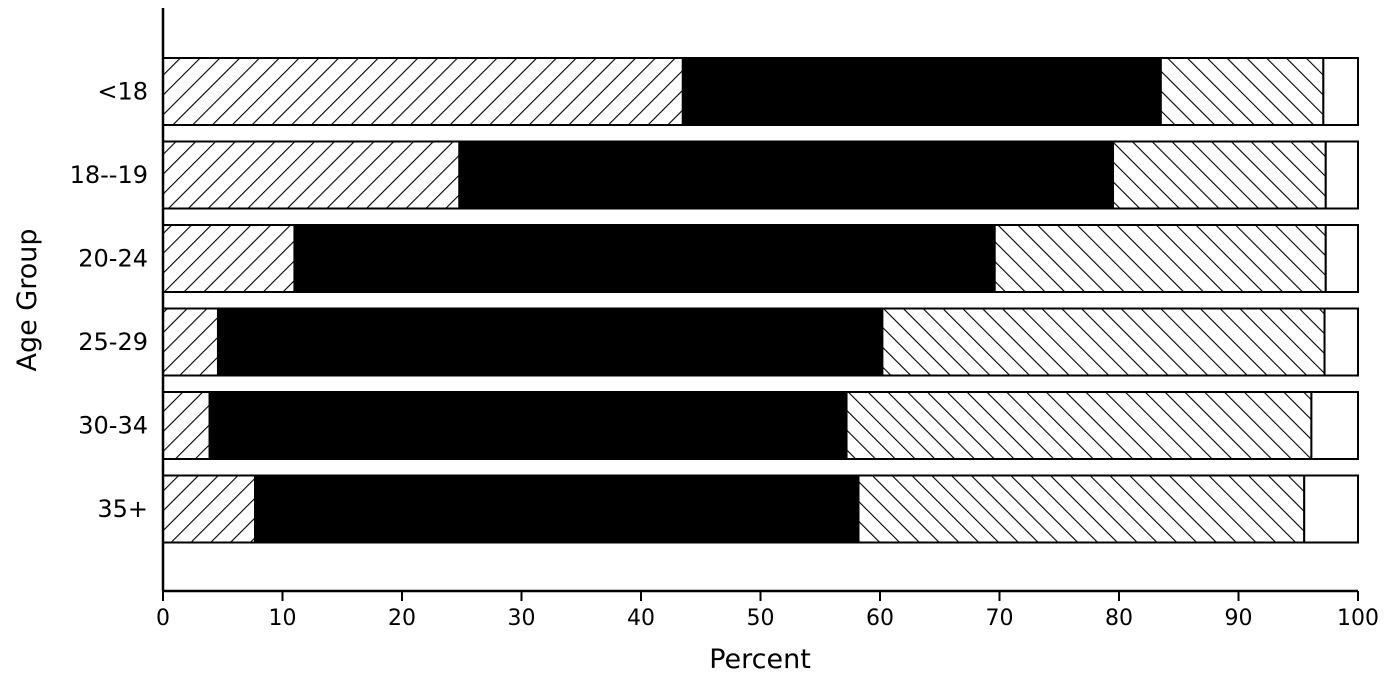  I want to click on x-tick-label: 60, so click(880, 618).